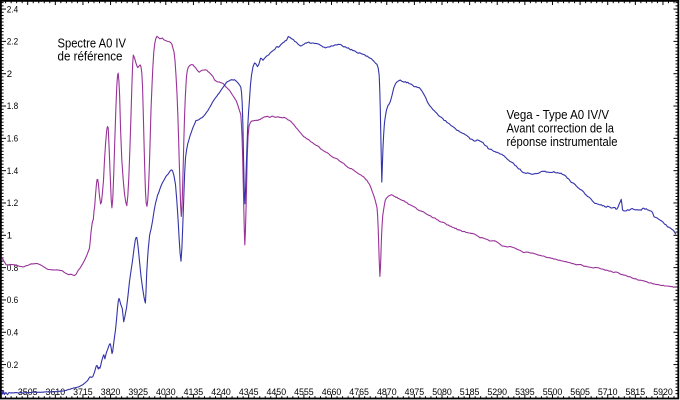 The width and height of the screenshot is (680, 400). Describe the element at coordinates (12, 365) in the screenshot. I see `svg-text: 0.2` at that location.